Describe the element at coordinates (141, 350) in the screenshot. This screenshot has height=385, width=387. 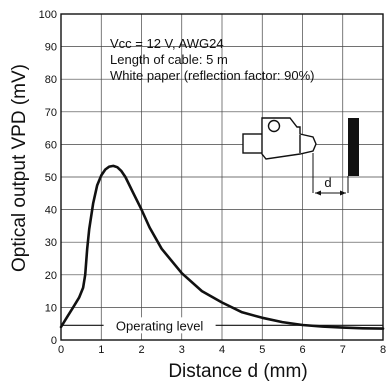
I see `x-tick-label: 2` at that location.